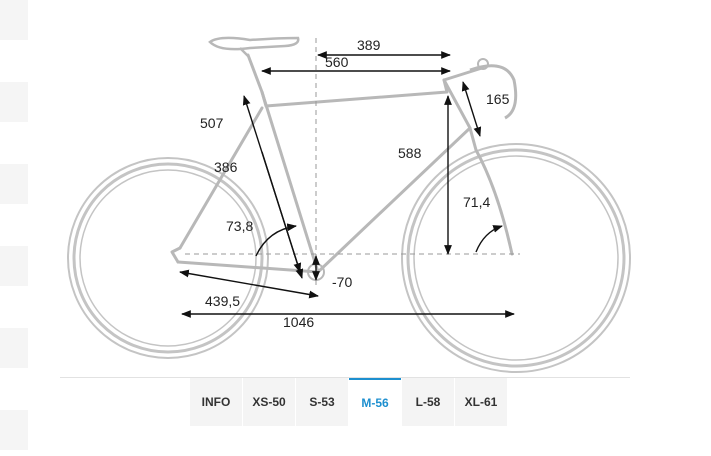  Describe the element at coordinates (471, 109) in the screenshot. I see `stem-arrow` at that location.